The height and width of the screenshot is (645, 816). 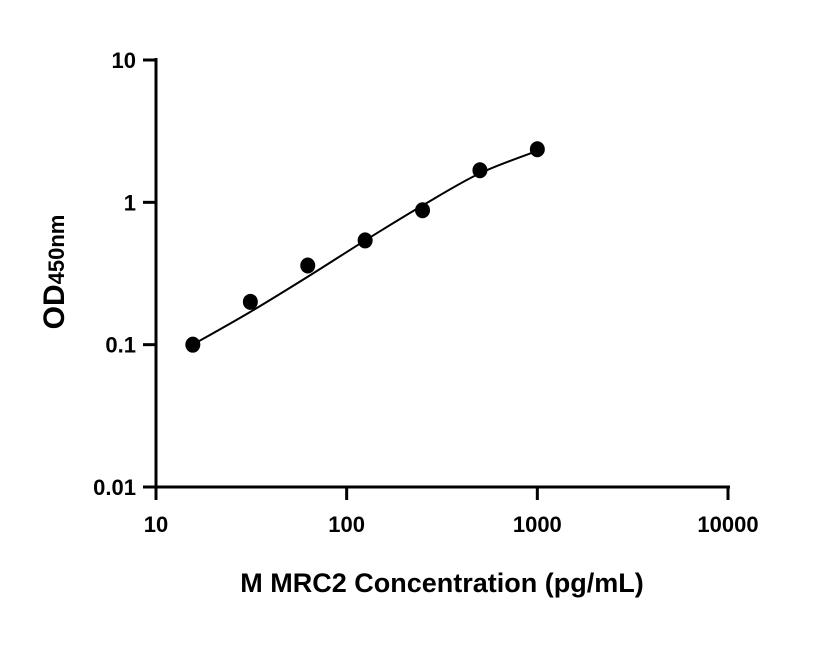 What do you see at coordinates (54, 306) in the screenshot?
I see `y-axis-label-main: OD` at bounding box center [54, 306].